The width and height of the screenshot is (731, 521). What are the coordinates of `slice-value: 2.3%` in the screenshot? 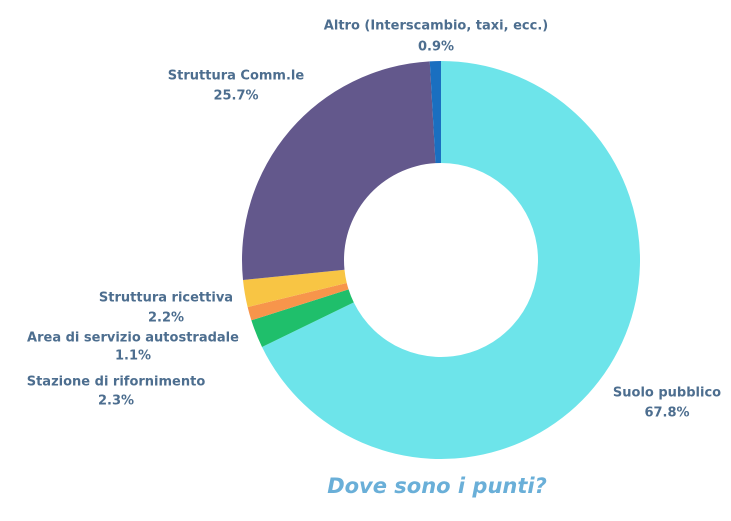 It's located at (116, 401).